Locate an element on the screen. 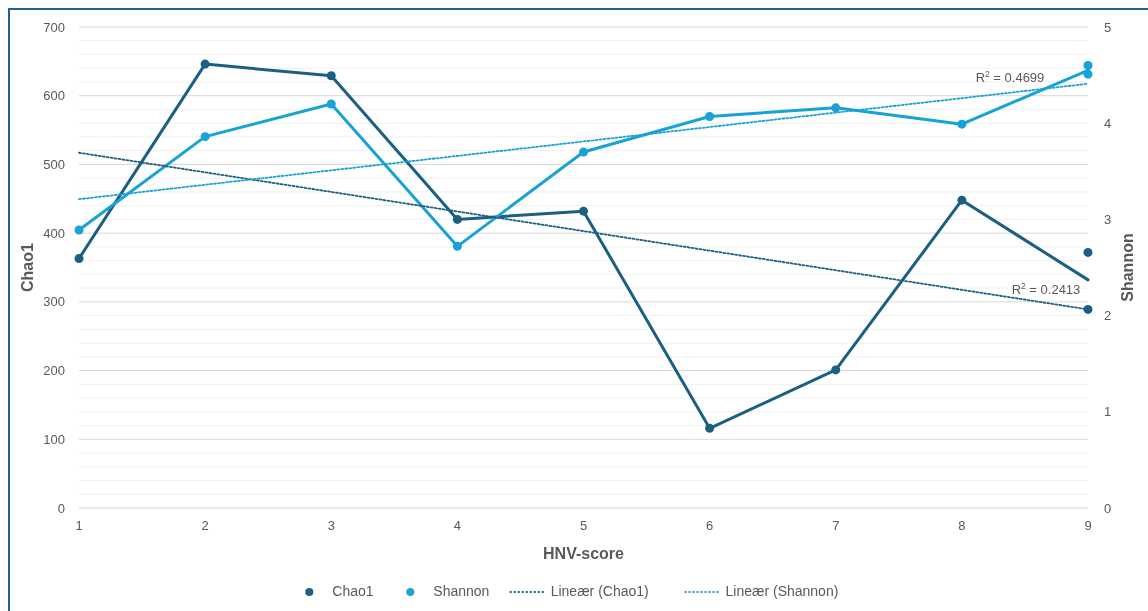 The height and width of the screenshot is (611, 1148). y-tick-label: 200 is located at coordinates (54, 371).